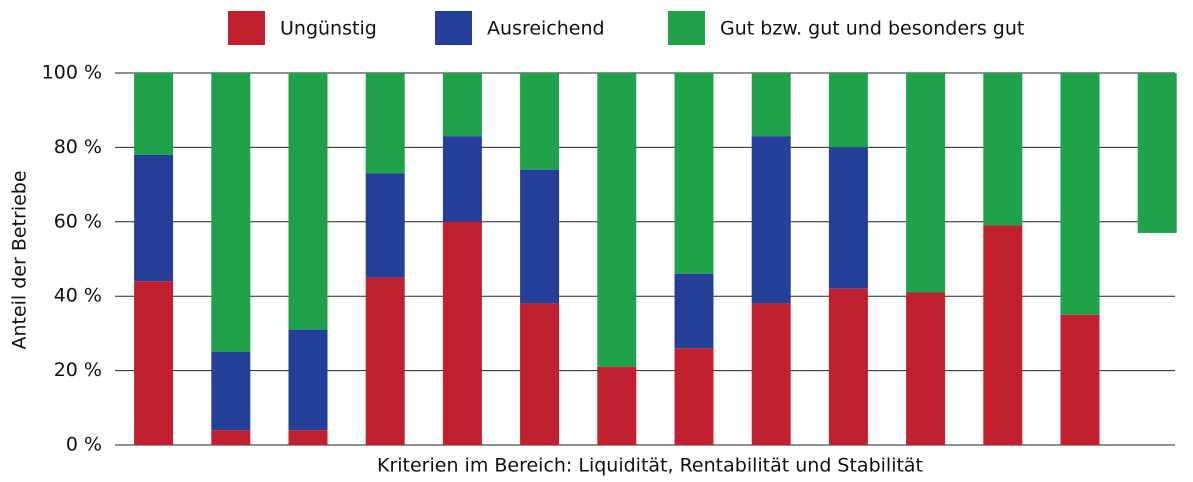 The width and height of the screenshot is (1193, 482). What do you see at coordinates (72, 73) in the screenshot?
I see `y-tick-label: 100 %` at bounding box center [72, 73].